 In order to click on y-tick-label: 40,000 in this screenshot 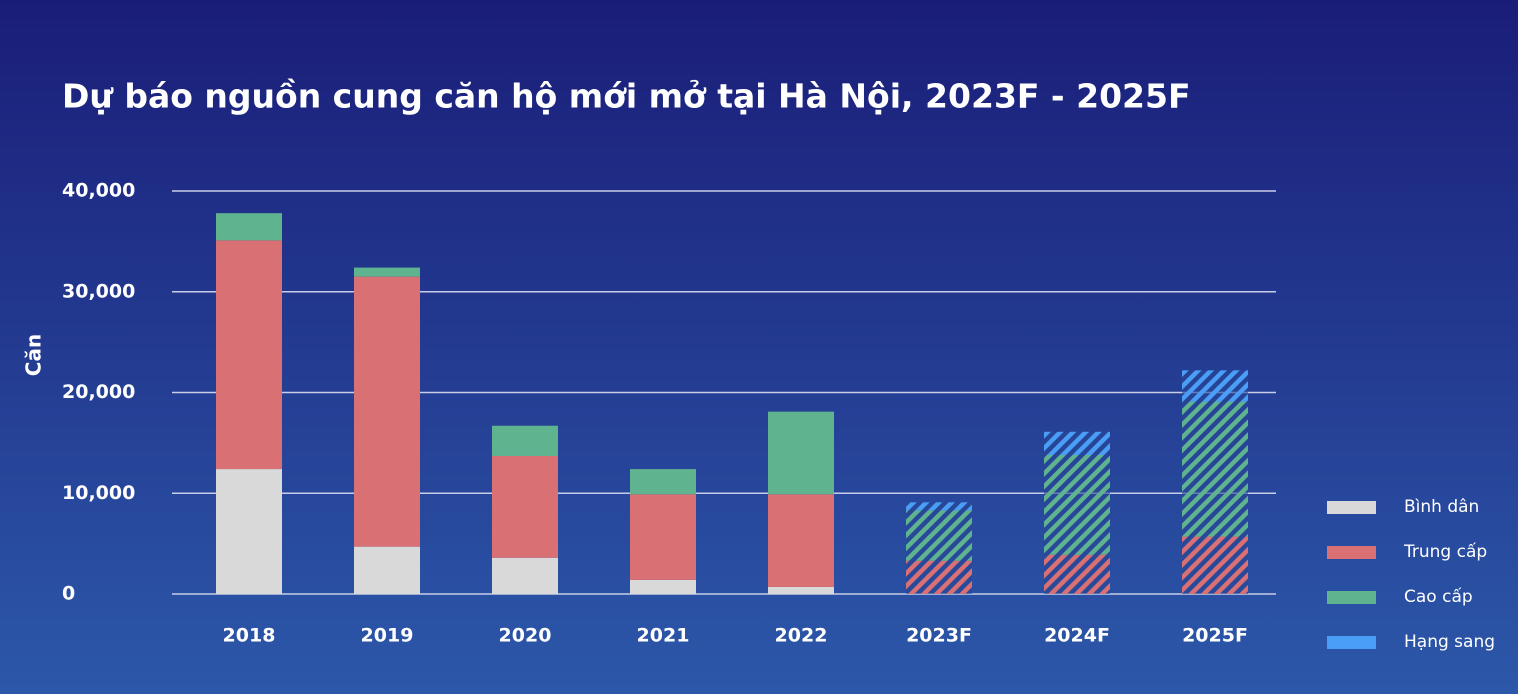, I will do `click(98, 191)`.